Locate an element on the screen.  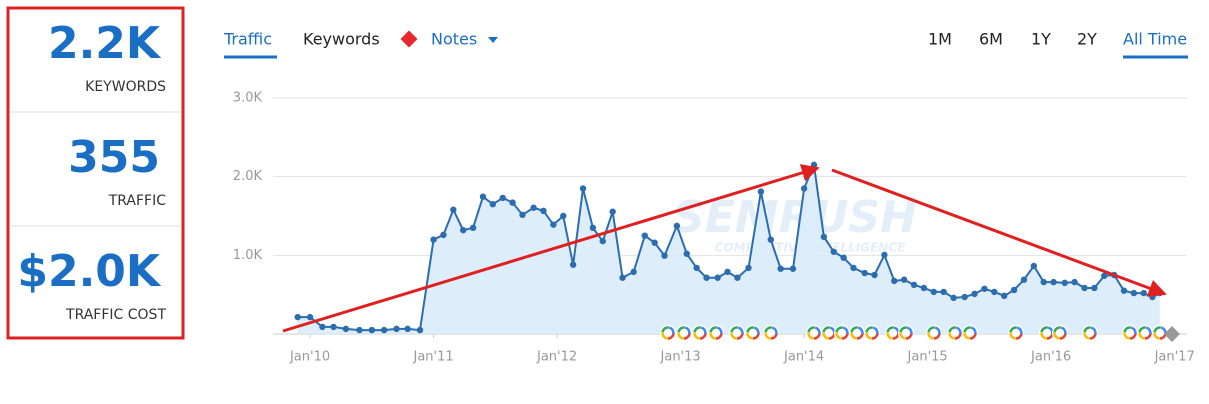
range: 1M is located at coordinates (940, 39).